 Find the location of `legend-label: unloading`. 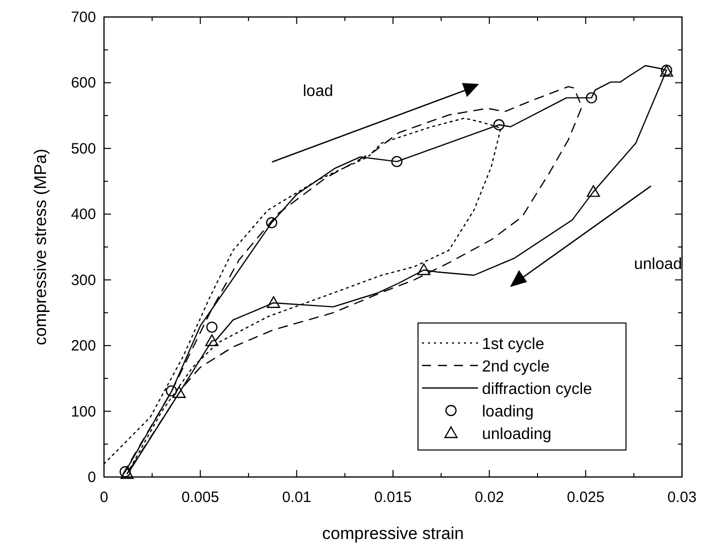

legend-label: unloading is located at coordinates (517, 434).